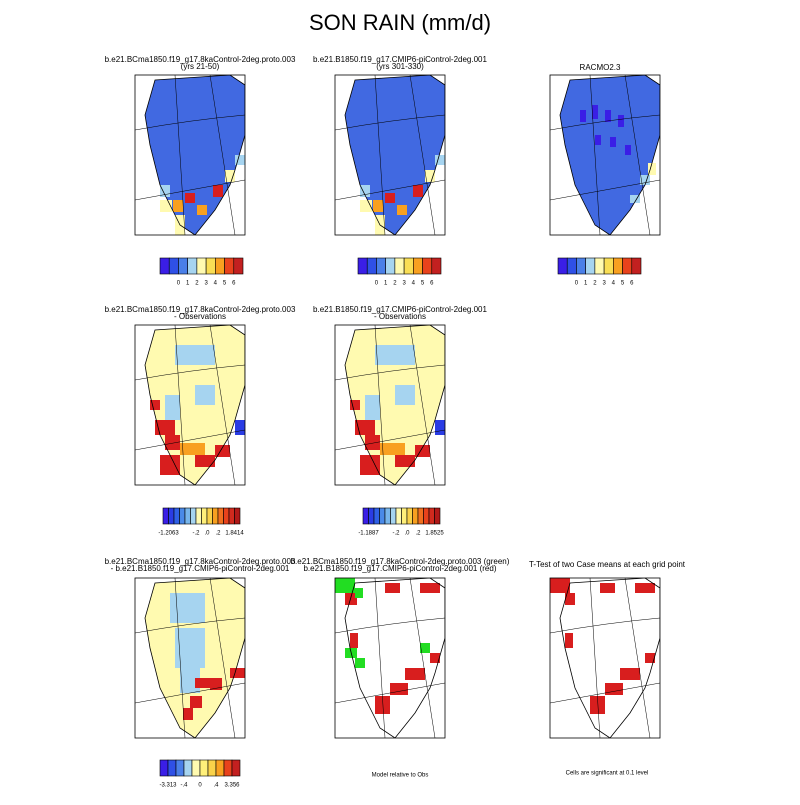  Describe the element at coordinates (168, 534) in the screenshot. I see `colorbar-label: -1.2063` at that location.